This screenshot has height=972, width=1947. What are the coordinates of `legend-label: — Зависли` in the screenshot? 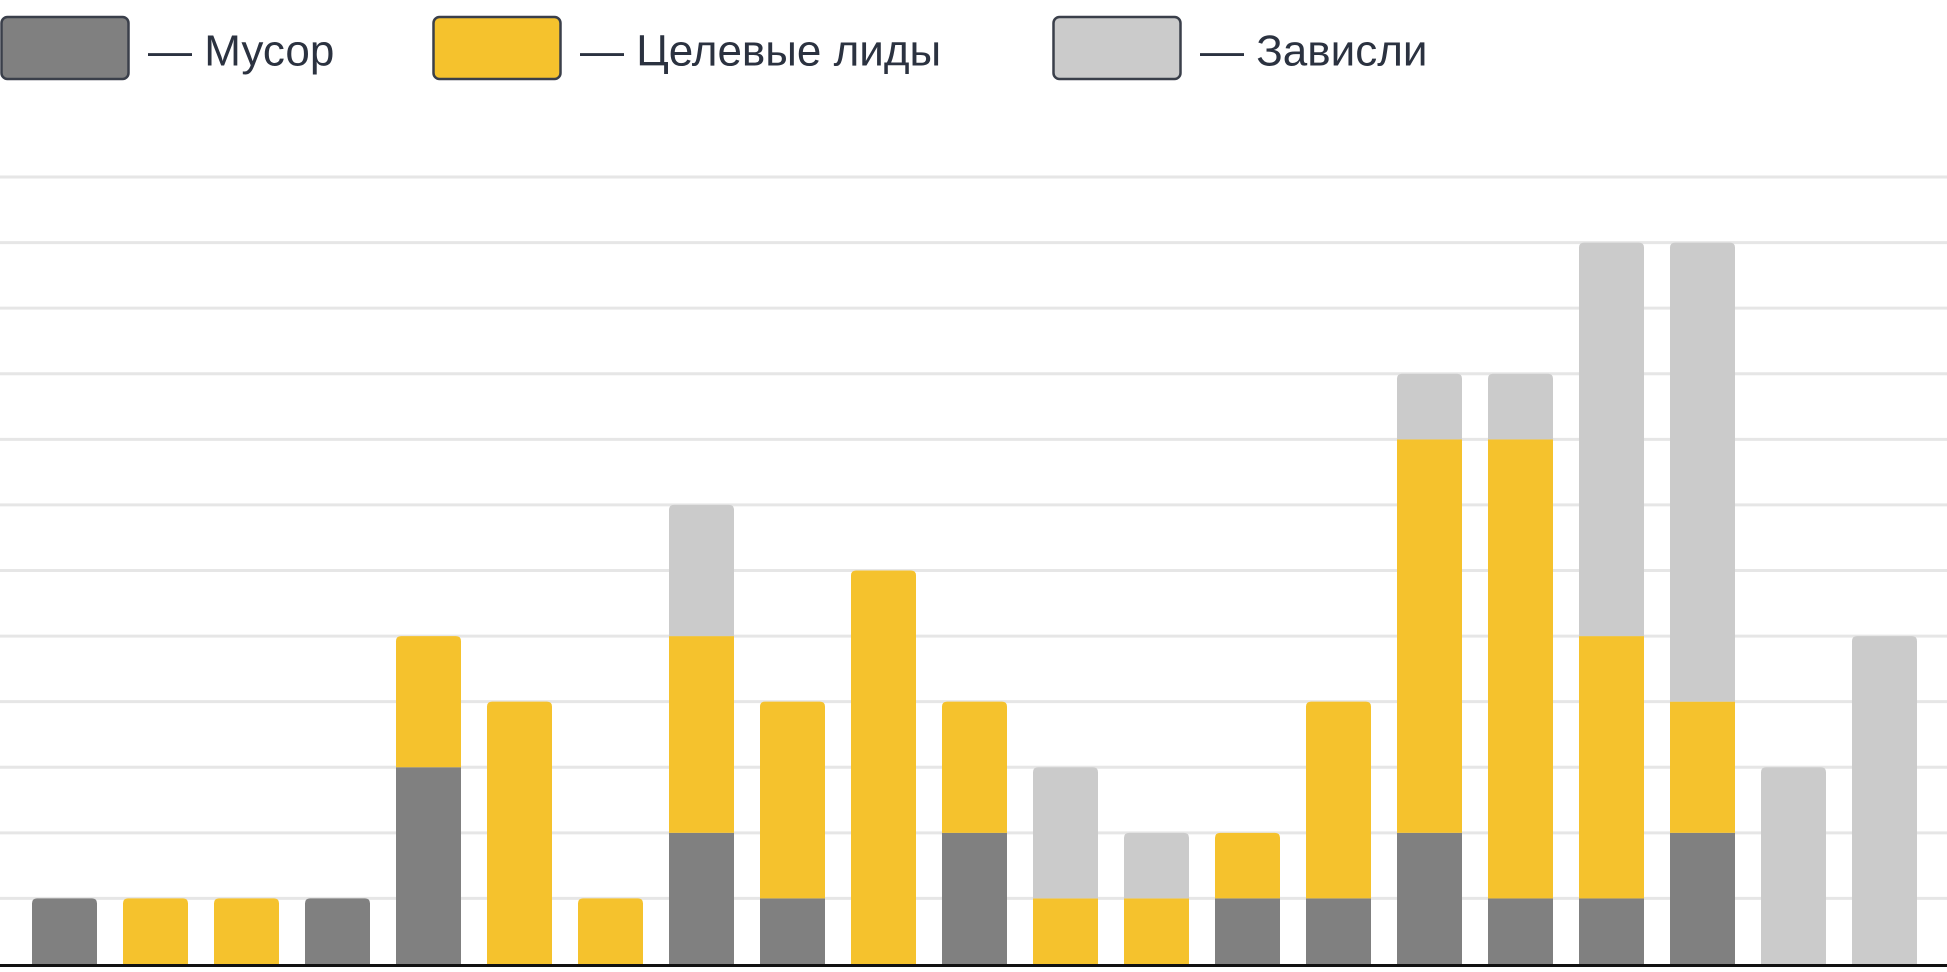 It's located at (1313, 51).